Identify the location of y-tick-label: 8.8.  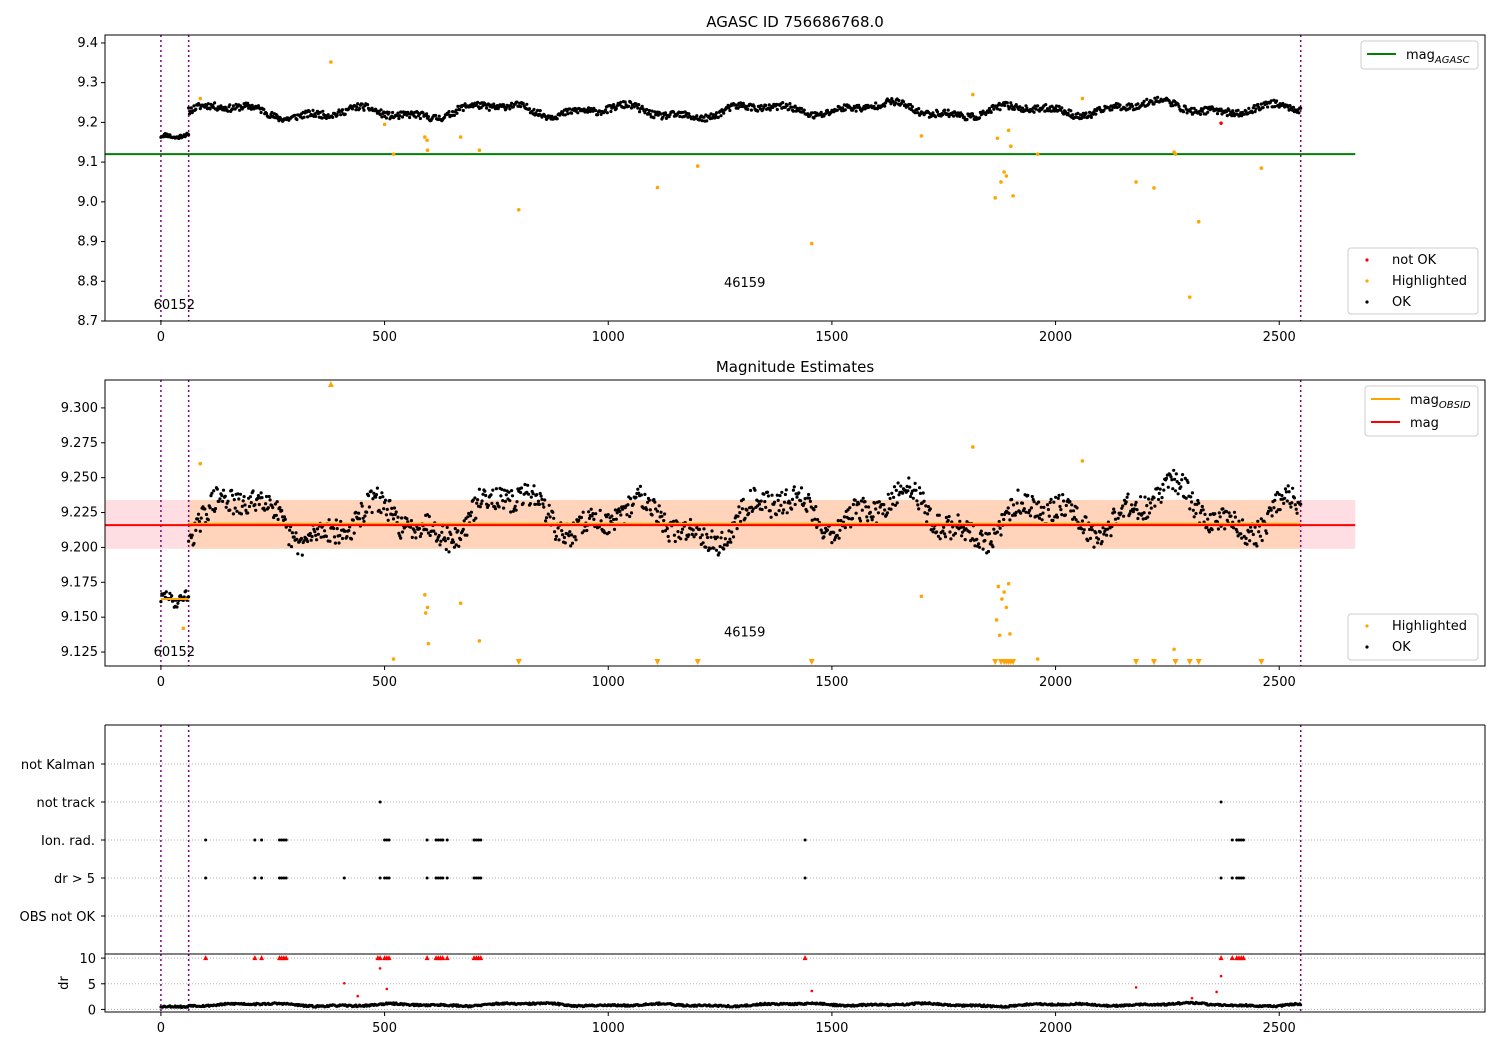
(87, 281).